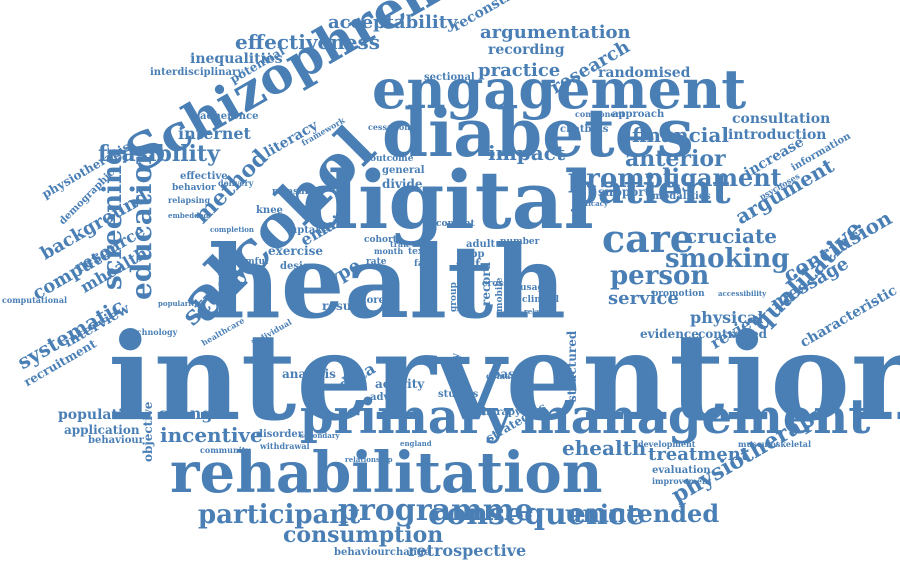 The height and width of the screenshot is (561, 900). I want to click on word: popularity, so click(178, 303).